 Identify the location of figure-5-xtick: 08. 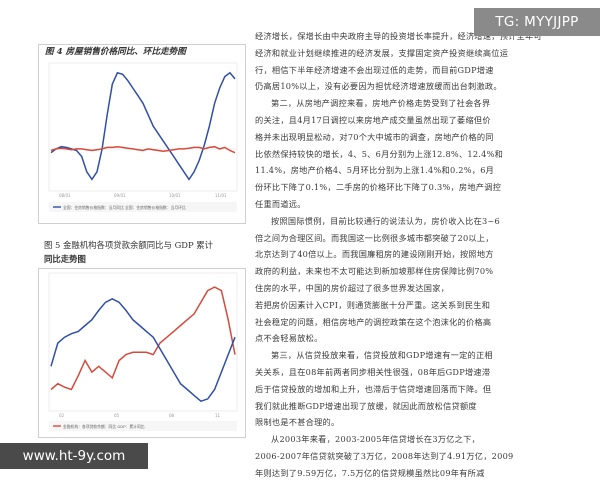
(172, 415).